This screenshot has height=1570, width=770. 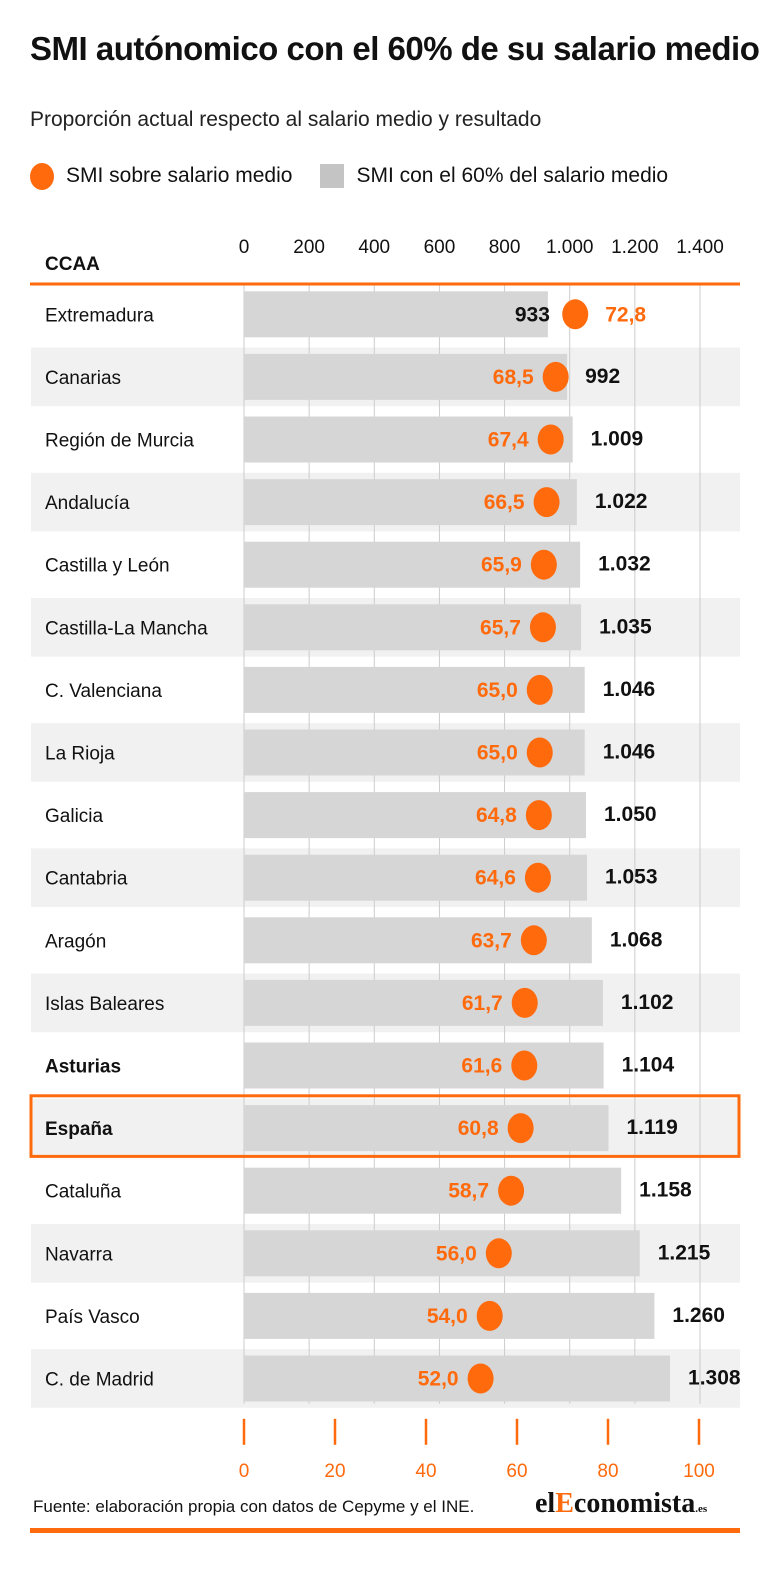 What do you see at coordinates (104, 1004) in the screenshot?
I see `category-label: Islas Baleares` at bounding box center [104, 1004].